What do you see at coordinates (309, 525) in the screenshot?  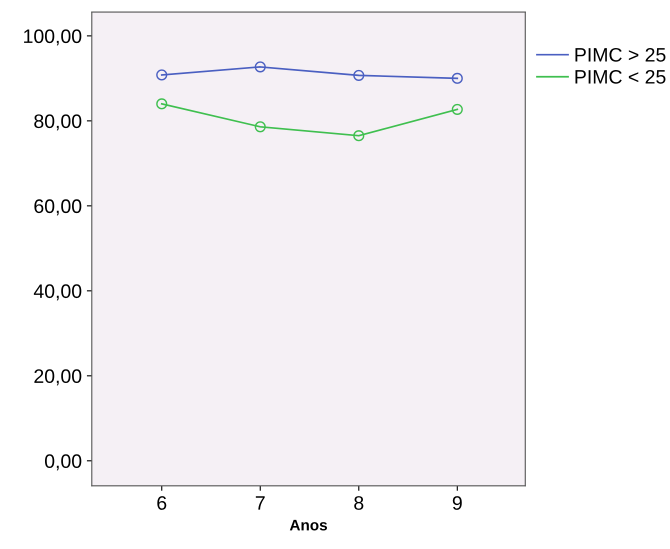 I see `x-axis-title: Anos` at bounding box center [309, 525].